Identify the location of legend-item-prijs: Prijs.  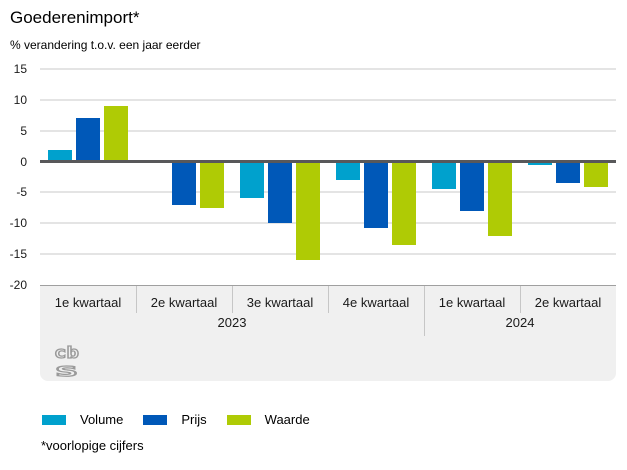
(175, 419).